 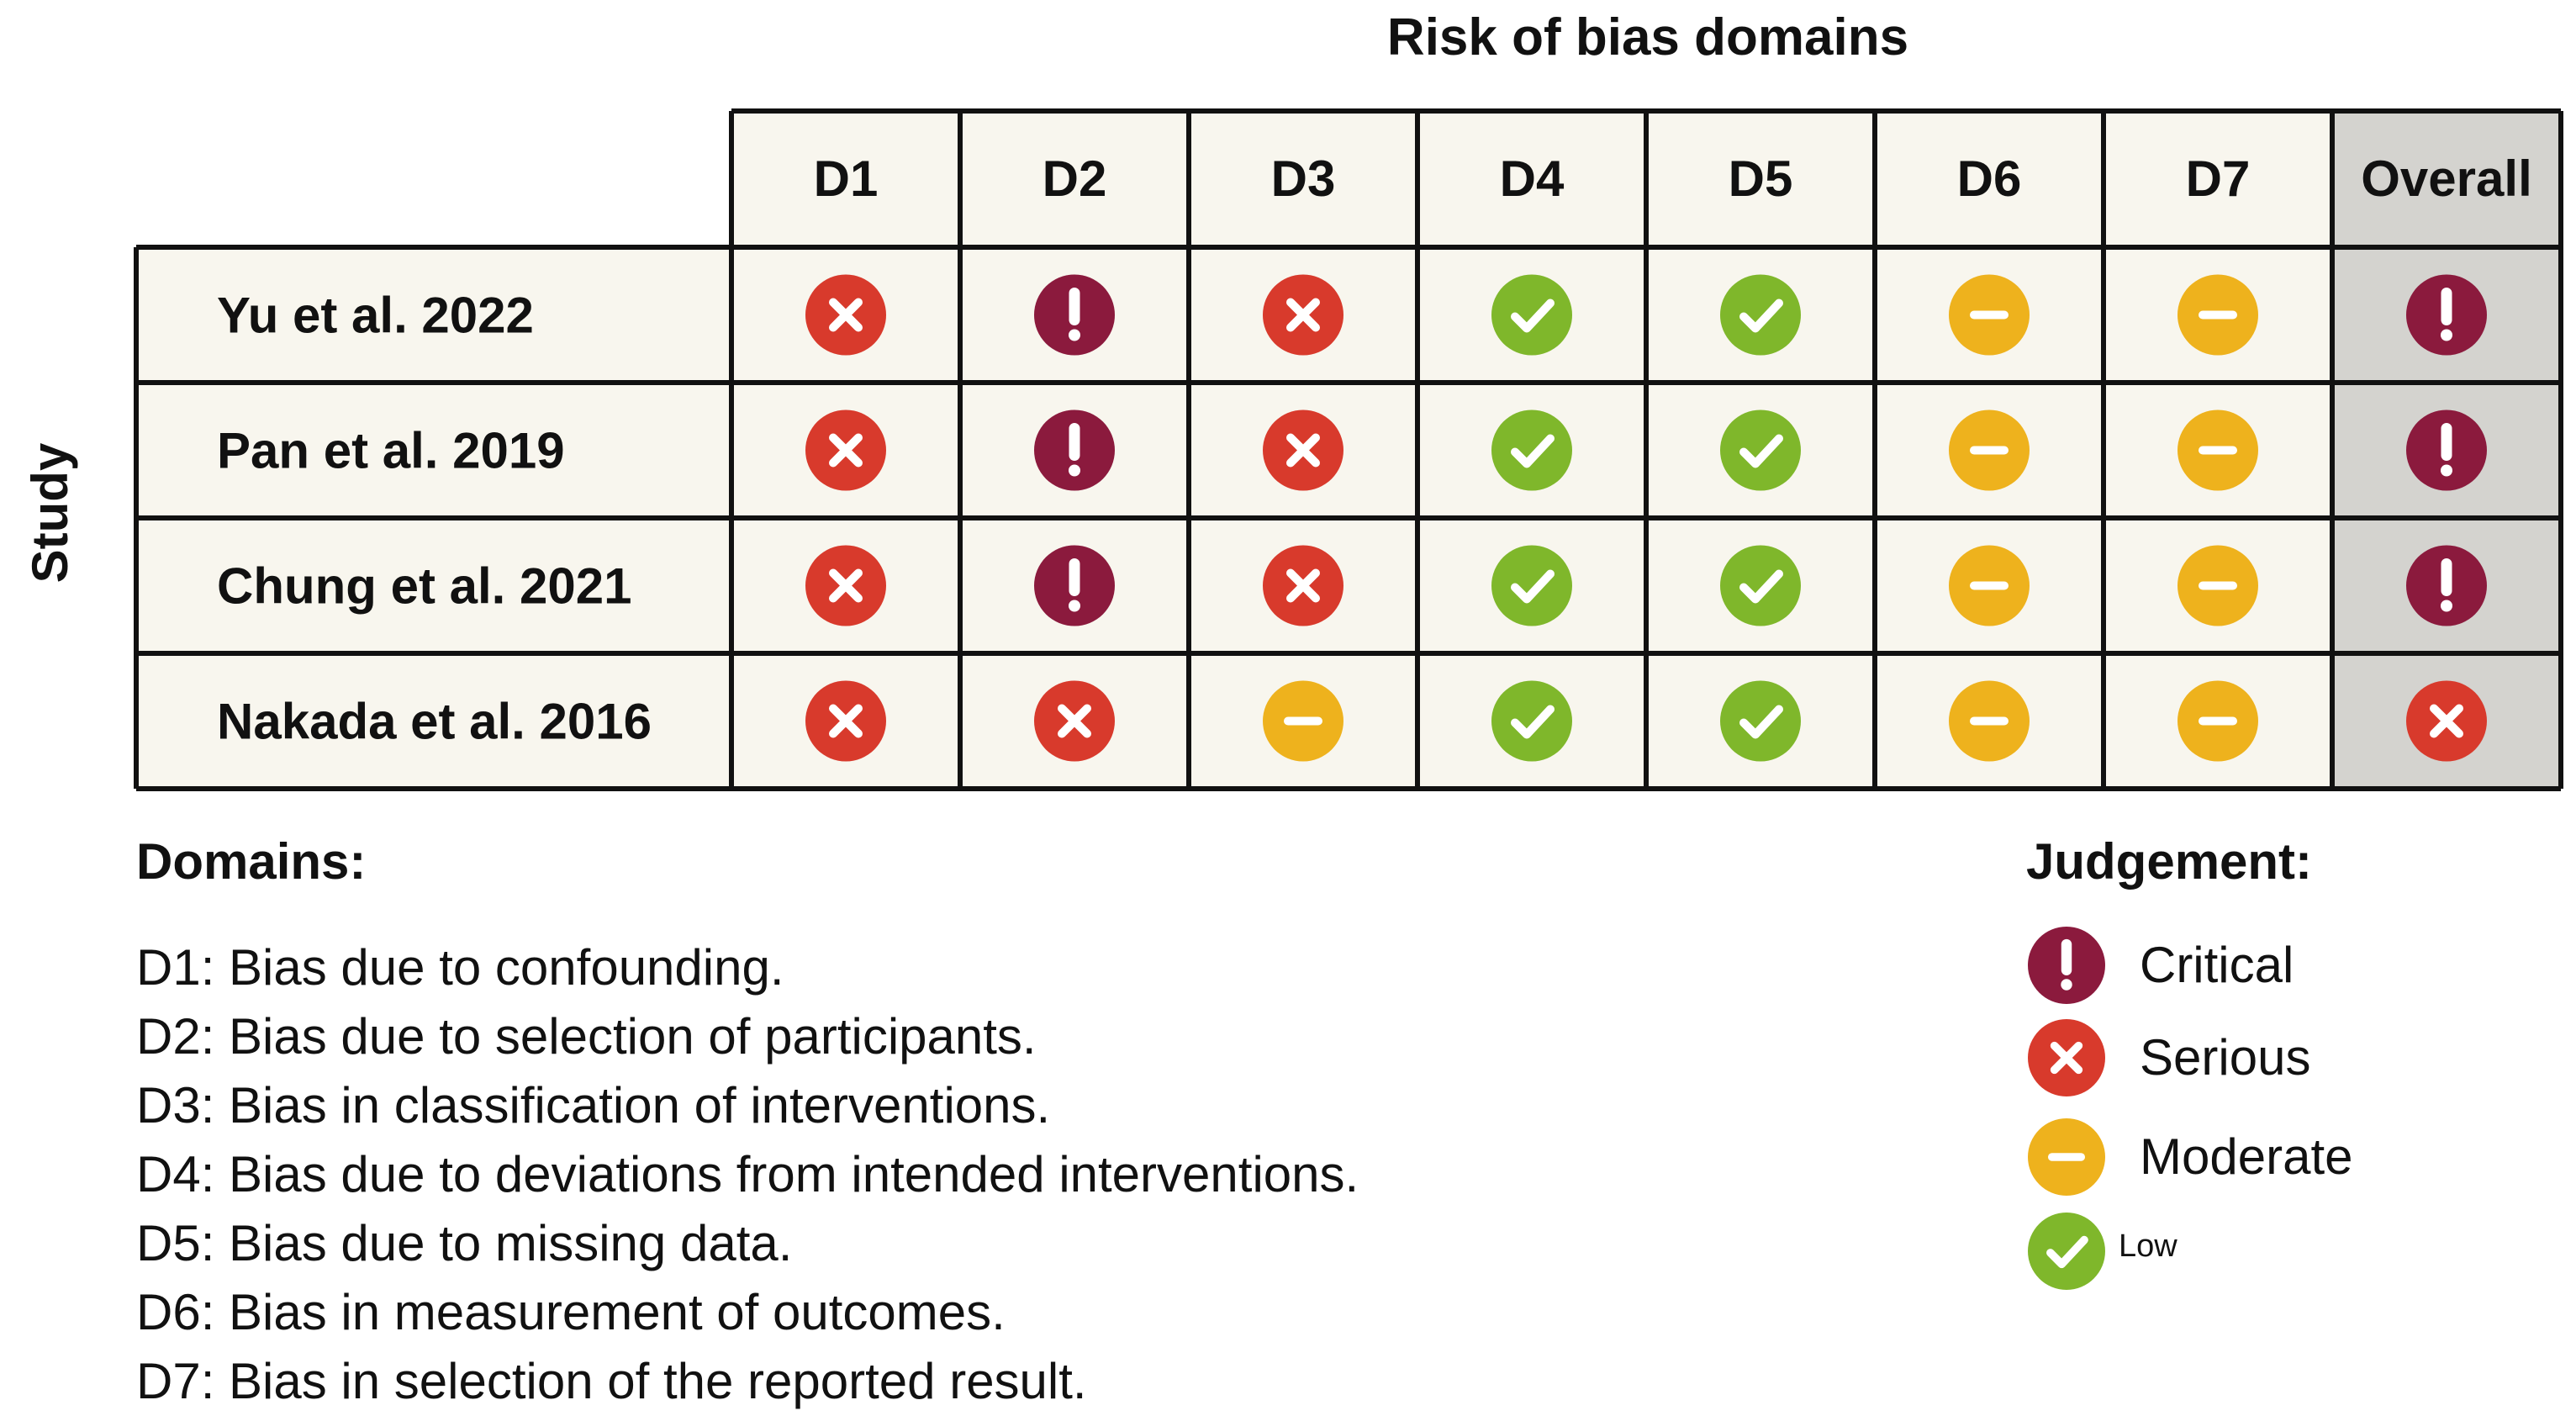 What do you see at coordinates (424, 587) in the screenshot?
I see `study-name: Chung et al. 2021` at bounding box center [424, 587].